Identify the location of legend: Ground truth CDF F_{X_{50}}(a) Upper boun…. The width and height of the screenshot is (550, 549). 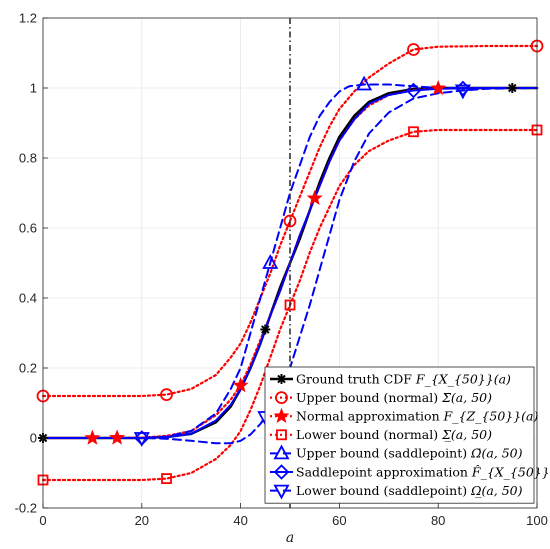
(407, 435).